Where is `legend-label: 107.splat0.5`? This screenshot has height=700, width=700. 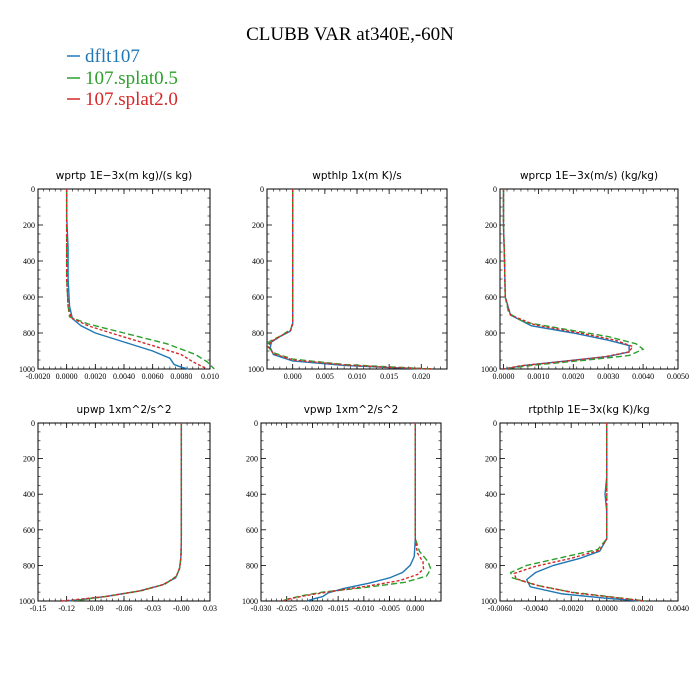
legend-label: 107.splat0.5 is located at coordinates (131, 78).